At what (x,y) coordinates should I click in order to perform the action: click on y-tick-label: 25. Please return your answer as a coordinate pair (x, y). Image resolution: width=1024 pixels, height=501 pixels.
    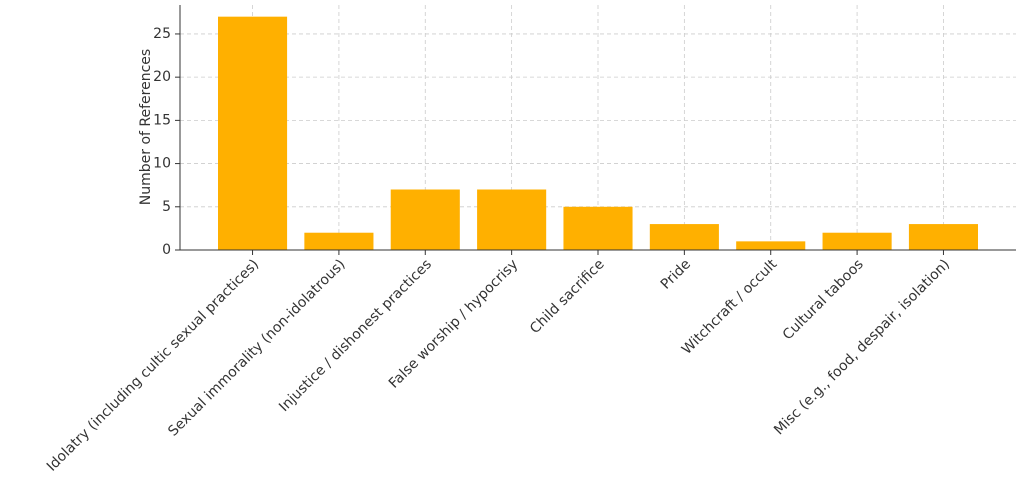
    Looking at the image, I should click on (162, 34).